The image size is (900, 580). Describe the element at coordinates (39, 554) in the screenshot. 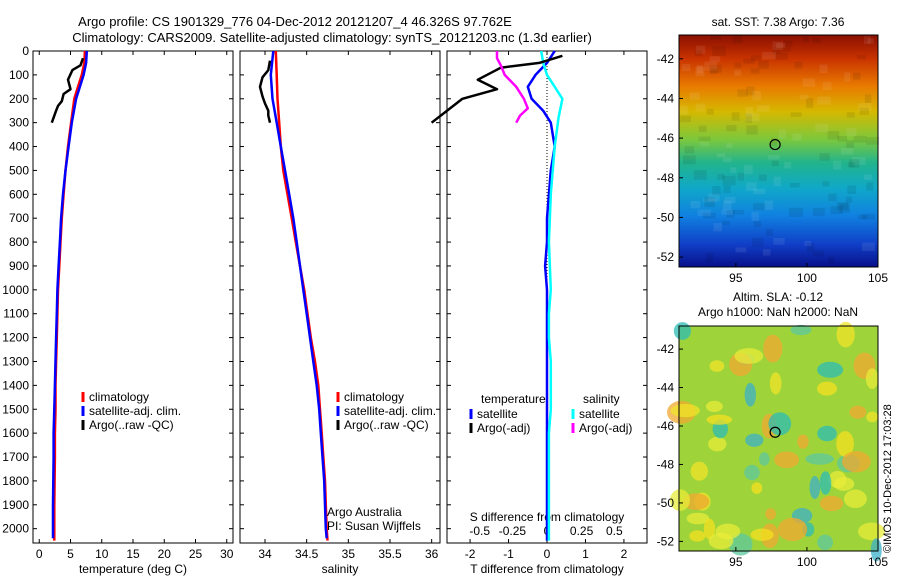

I see `temperature-xtick-label: 0` at that location.